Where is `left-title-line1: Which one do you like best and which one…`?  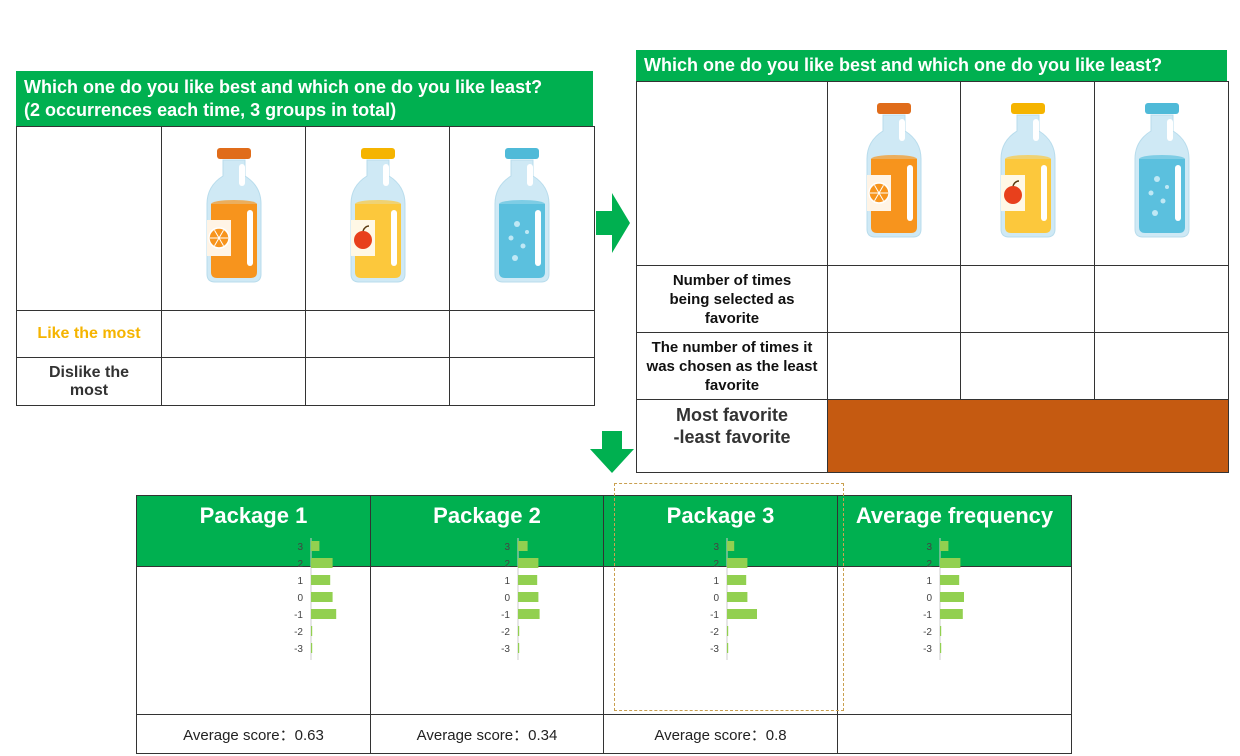 left-title-line1: Which one do you like best and which one… is located at coordinates (283, 87).